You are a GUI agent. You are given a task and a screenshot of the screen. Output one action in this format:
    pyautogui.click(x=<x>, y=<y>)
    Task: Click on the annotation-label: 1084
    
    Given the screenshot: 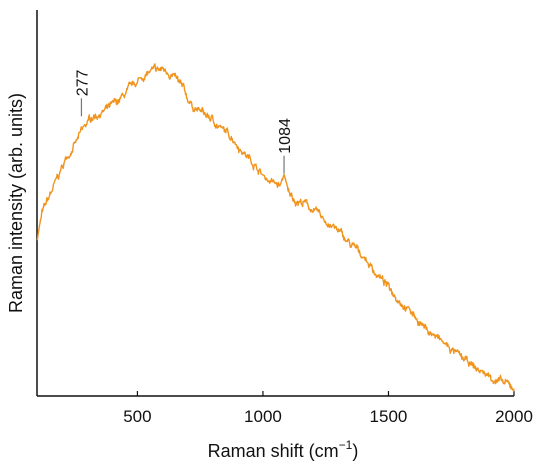 What is the action you would take?
    pyautogui.click(x=285, y=136)
    